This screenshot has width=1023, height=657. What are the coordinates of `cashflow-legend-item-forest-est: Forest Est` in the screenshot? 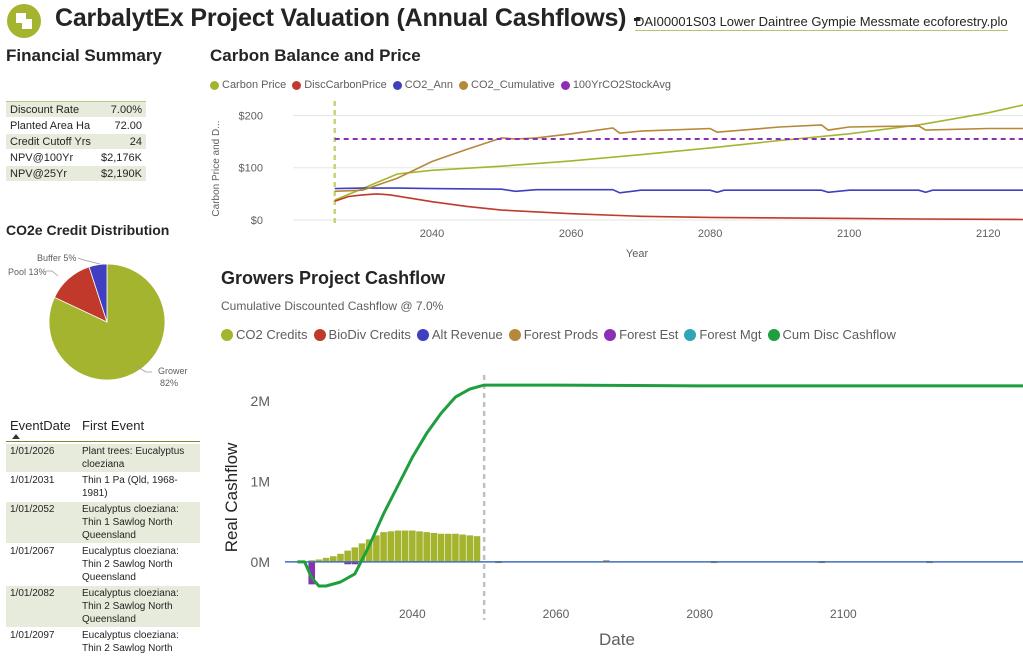 It's located at (641, 334).